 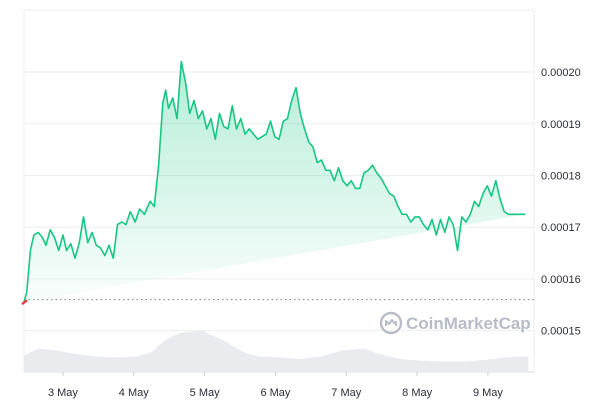 I want to click on x-tick-label: 6 May, so click(x=275, y=393).